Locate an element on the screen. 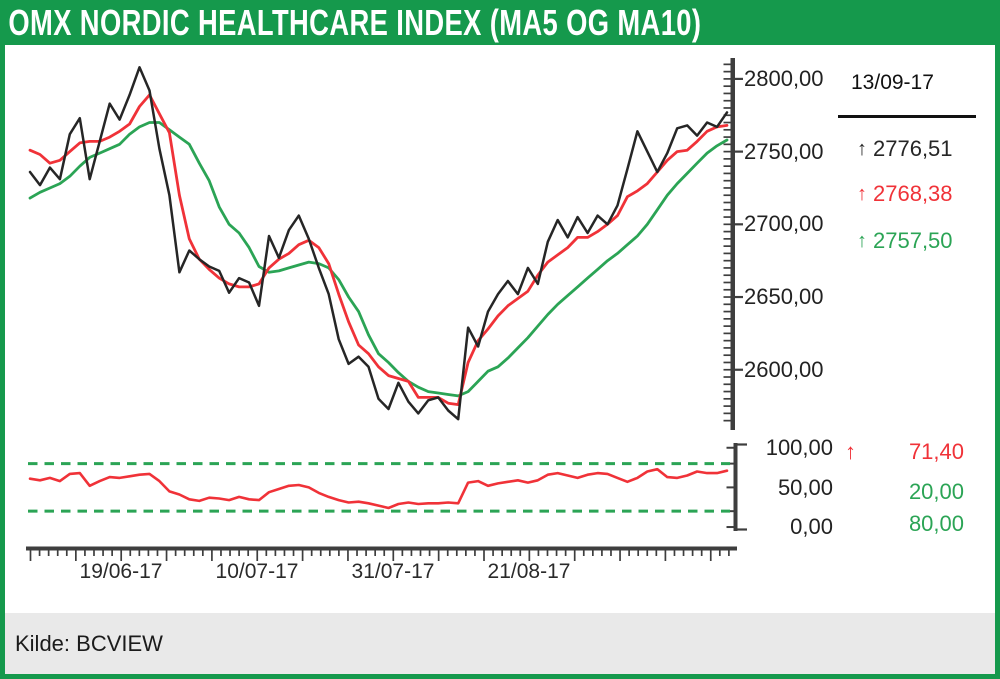 The image size is (1000, 679). legend-index-value: 2776,51 is located at coordinates (913, 148).